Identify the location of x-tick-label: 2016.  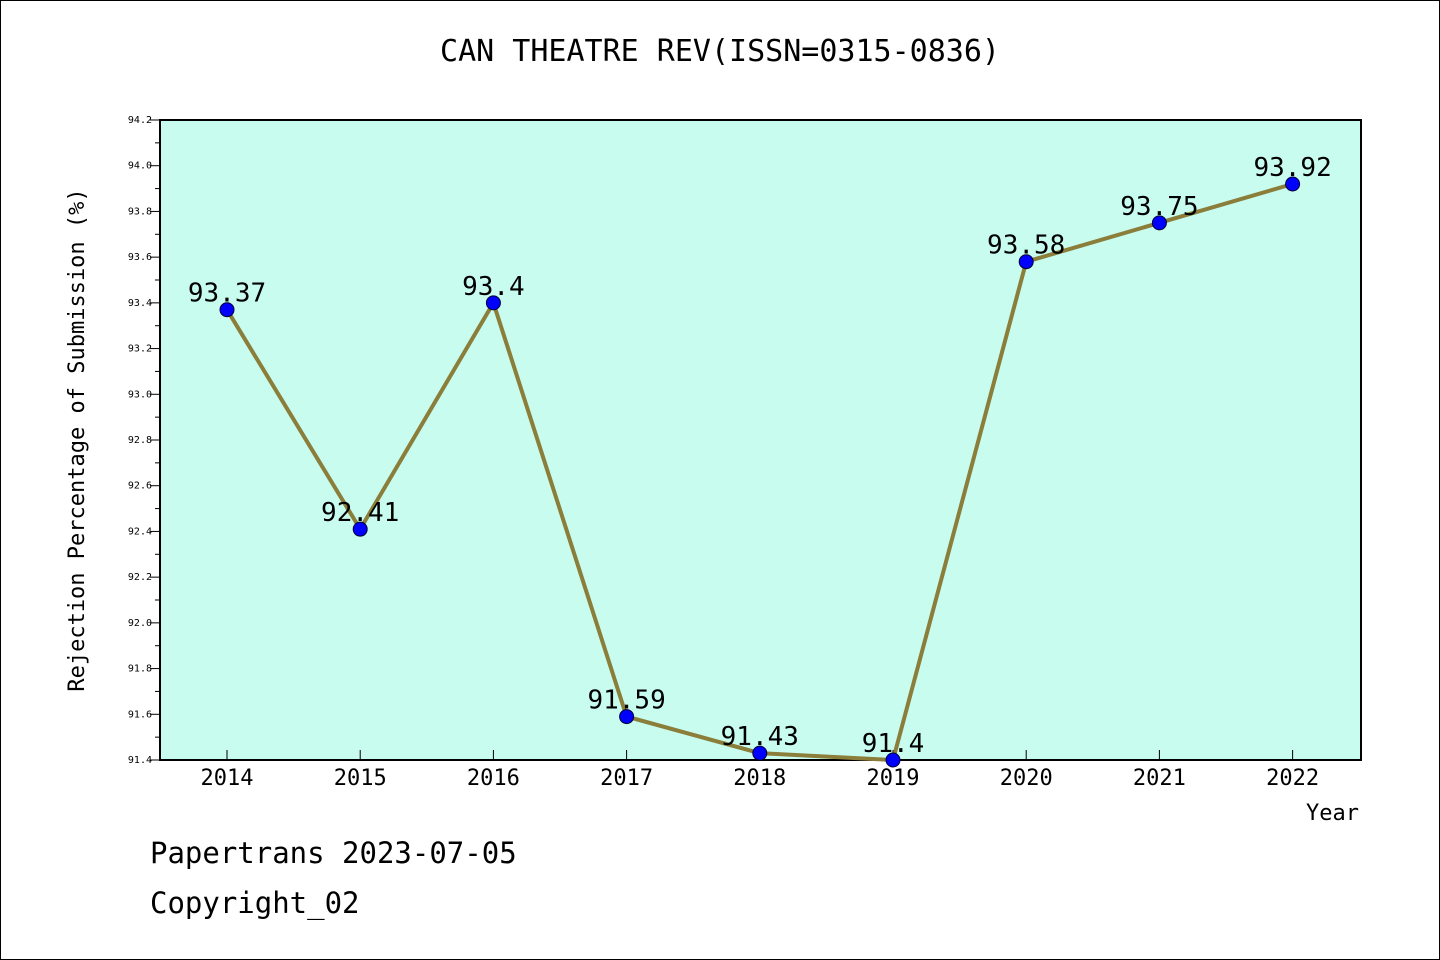
(493, 778).